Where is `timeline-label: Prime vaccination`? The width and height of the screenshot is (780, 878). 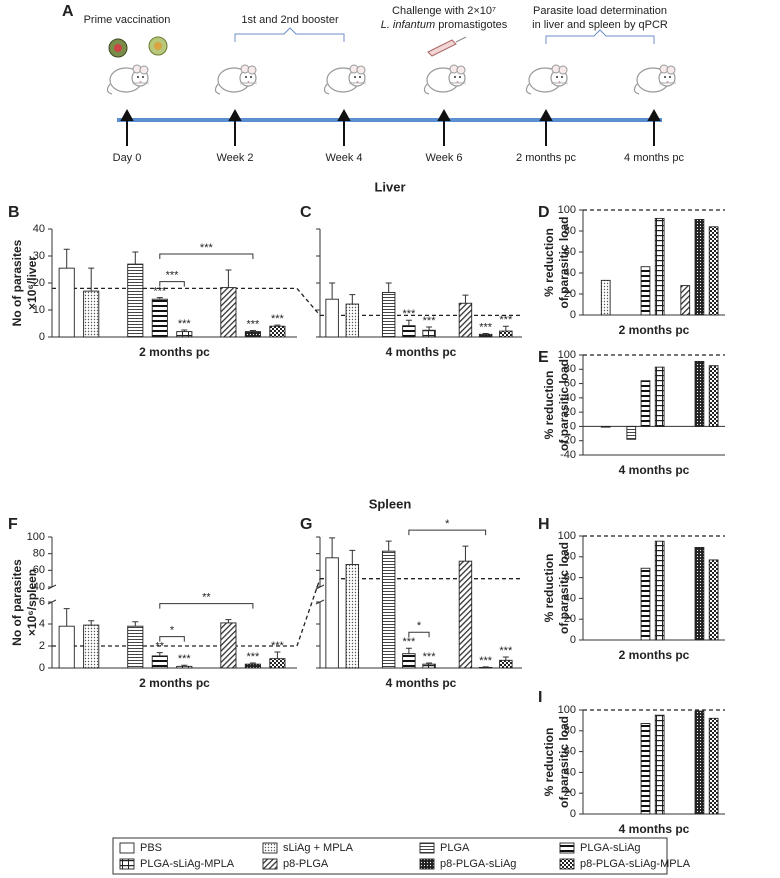 timeline-label: Prime vaccination is located at coordinates (127, 20).